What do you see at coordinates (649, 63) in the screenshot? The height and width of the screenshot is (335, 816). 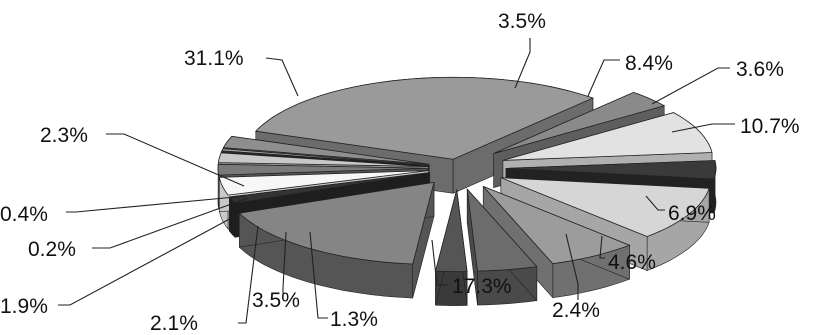 I see `slice-label: 8.4%` at bounding box center [649, 63].